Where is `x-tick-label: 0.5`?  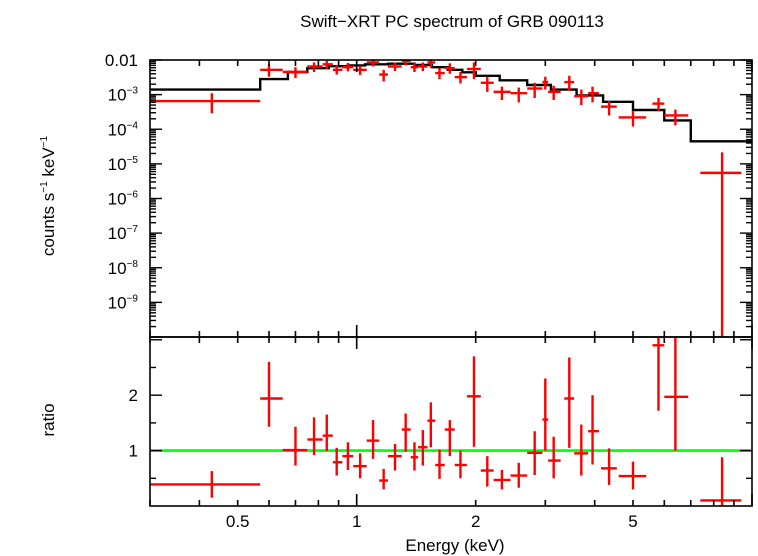
x-tick-label: 0.5 is located at coordinates (238, 521).